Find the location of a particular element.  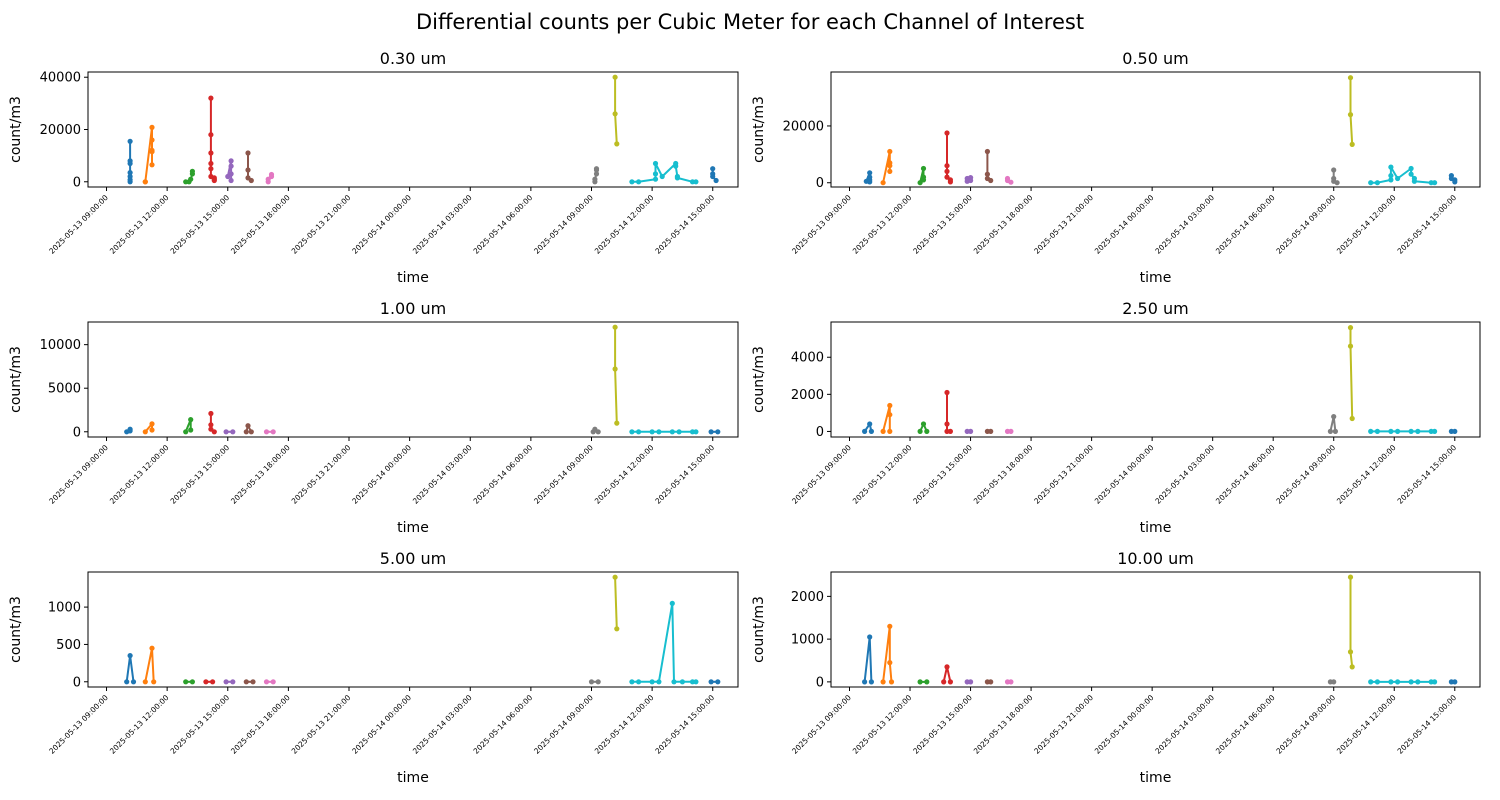

x-tick-label: 2025-05-14 06:00:00 is located at coordinates (503, 474).